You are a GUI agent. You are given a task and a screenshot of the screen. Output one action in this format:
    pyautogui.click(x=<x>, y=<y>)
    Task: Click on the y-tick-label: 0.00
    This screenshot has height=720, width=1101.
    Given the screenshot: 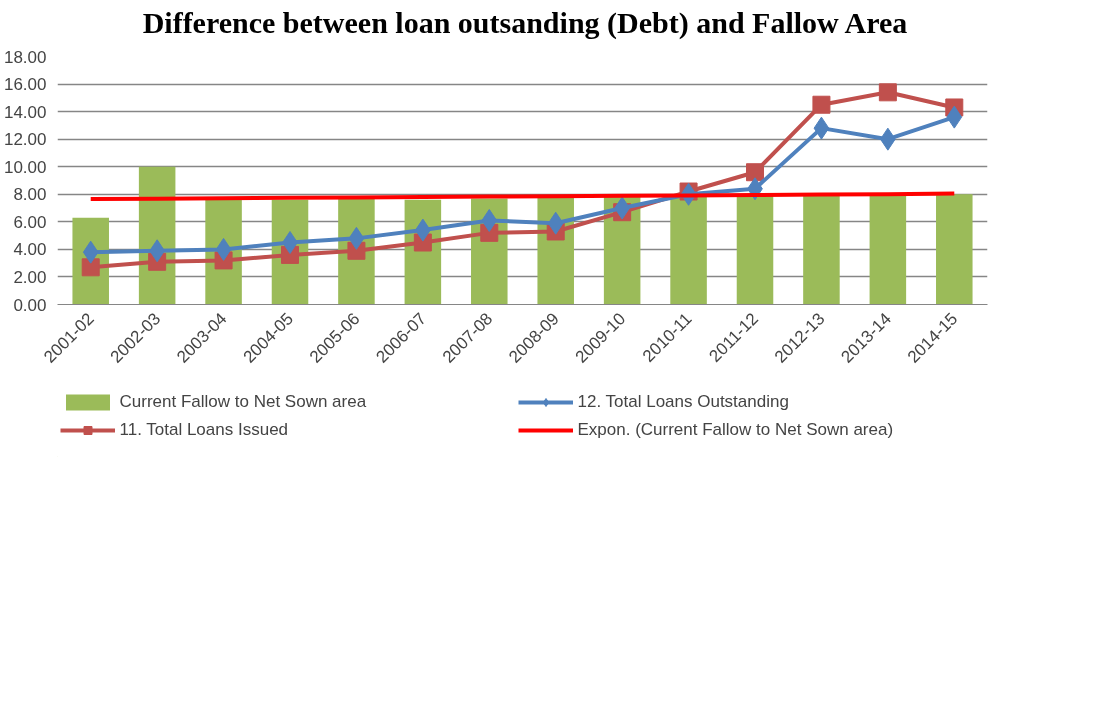 What is the action you would take?
    pyautogui.click(x=30, y=305)
    